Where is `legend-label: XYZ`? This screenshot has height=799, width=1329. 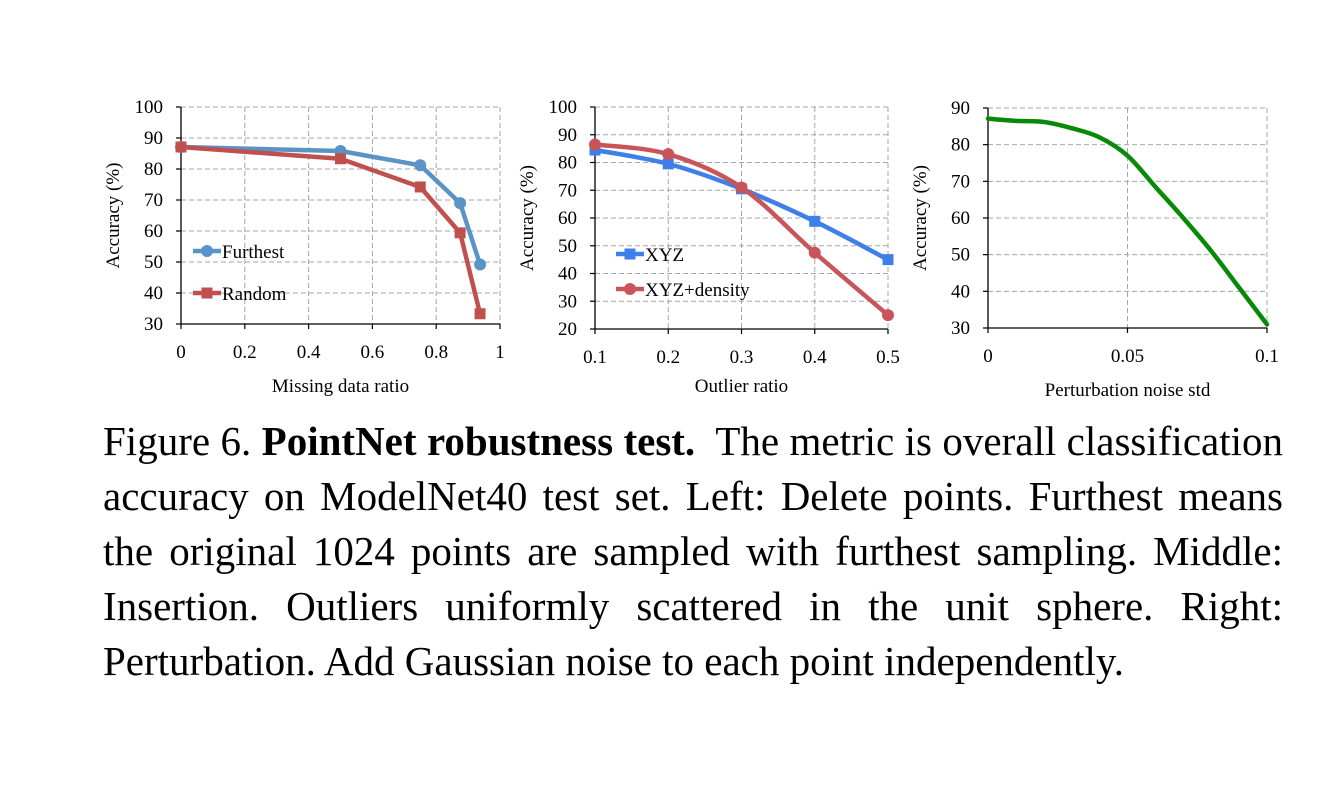 legend-label: XYZ is located at coordinates (664, 255).